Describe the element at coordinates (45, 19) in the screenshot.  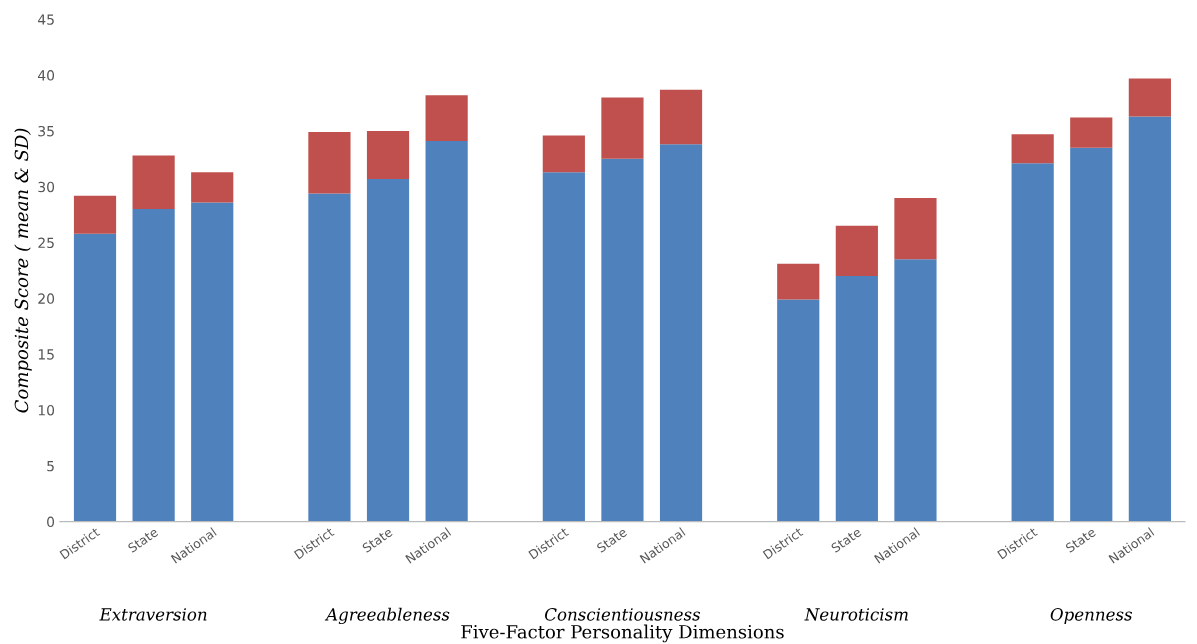
I see `y-tick-label: 45` at that location.